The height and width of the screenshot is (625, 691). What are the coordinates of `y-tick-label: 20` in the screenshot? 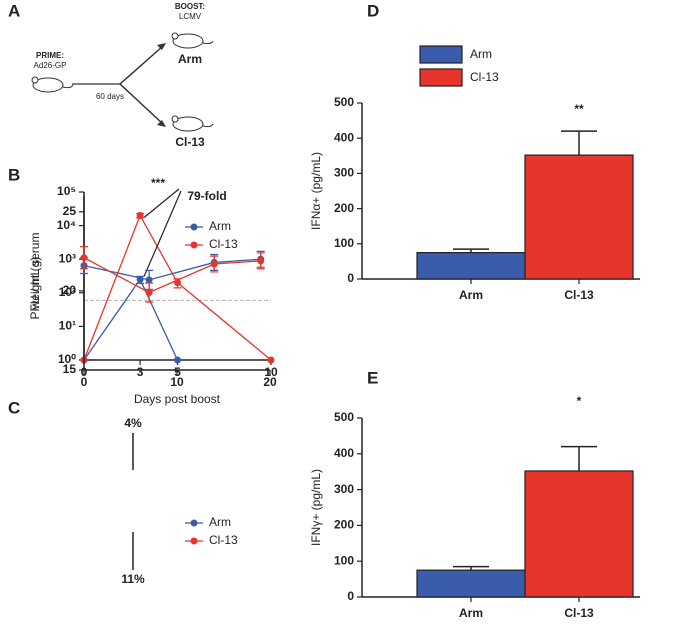 It's located at (70, 290).